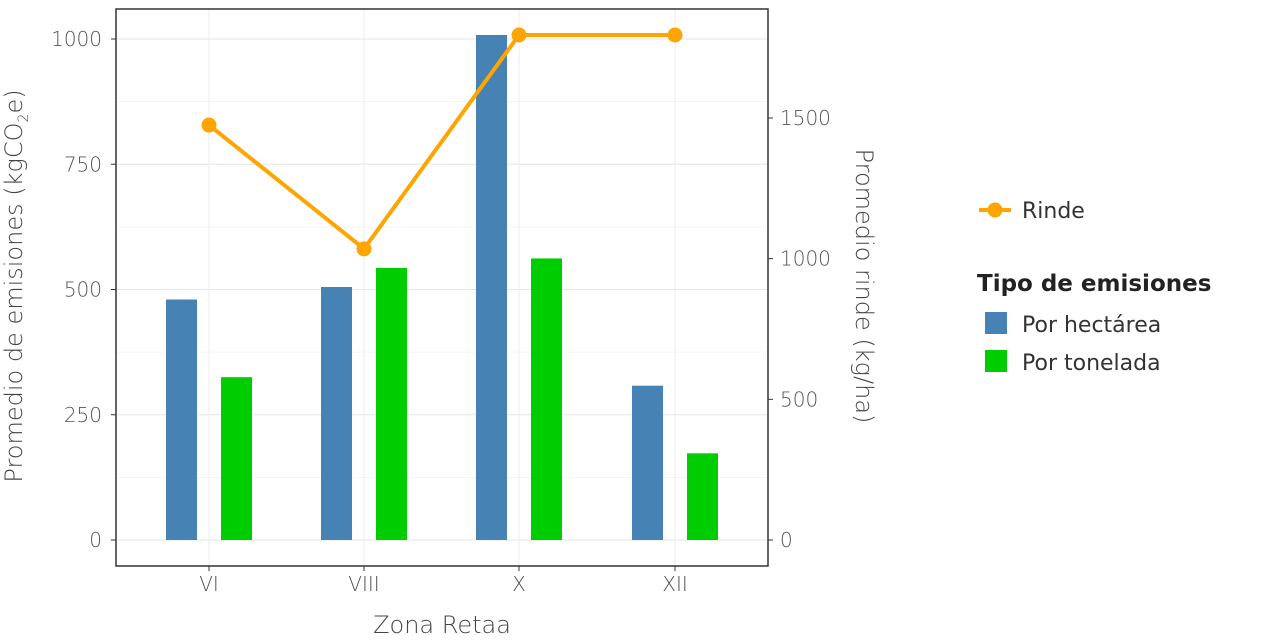 The width and height of the screenshot is (1264, 641). What do you see at coordinates (799, 329) in the screenshot?
I see `right-axis-ticks: 0 500 1000 1500` at bounding box center [799, 329].